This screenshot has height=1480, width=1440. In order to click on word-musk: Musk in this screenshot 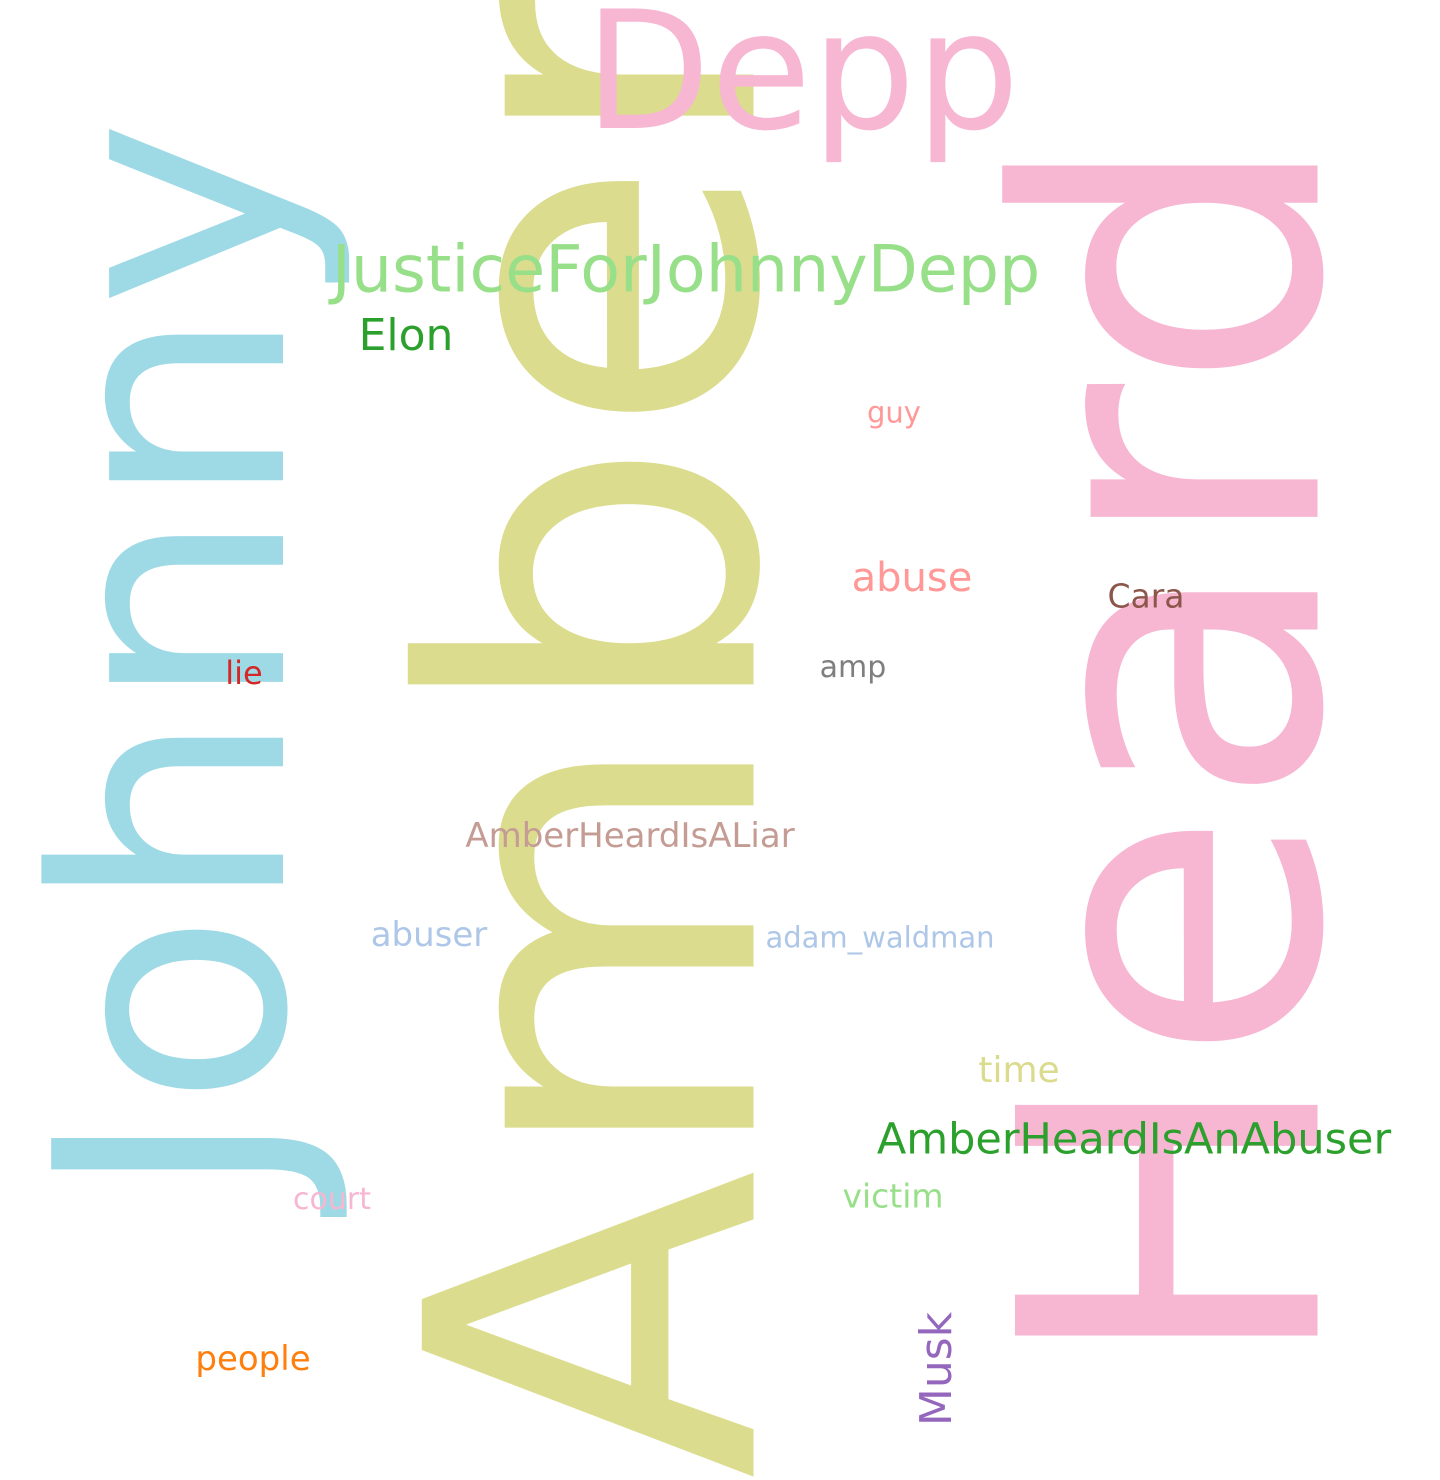, I will do `click(936, 1369)`.